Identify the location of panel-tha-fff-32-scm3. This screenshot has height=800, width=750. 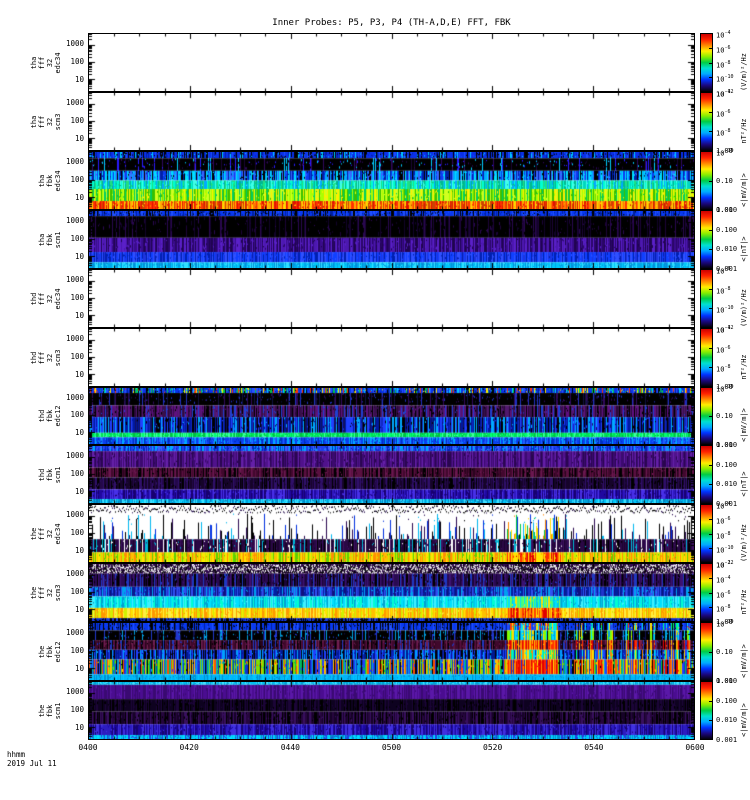
(391, 121).